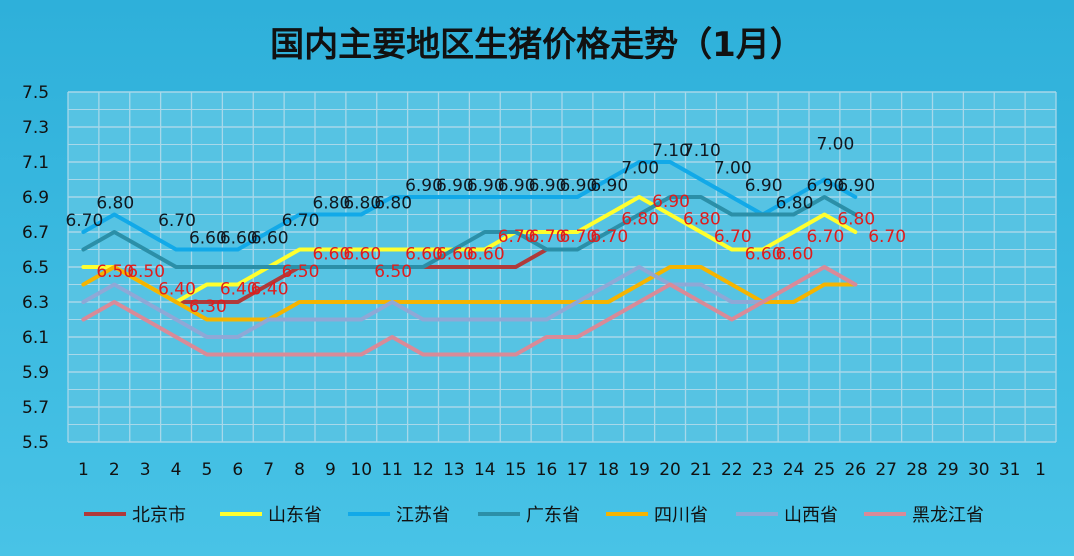 The image size is (1074, 560). Describe the element at coordinates (639, 470) in the screenshot. I see `x-tick-label: 19` at that location.